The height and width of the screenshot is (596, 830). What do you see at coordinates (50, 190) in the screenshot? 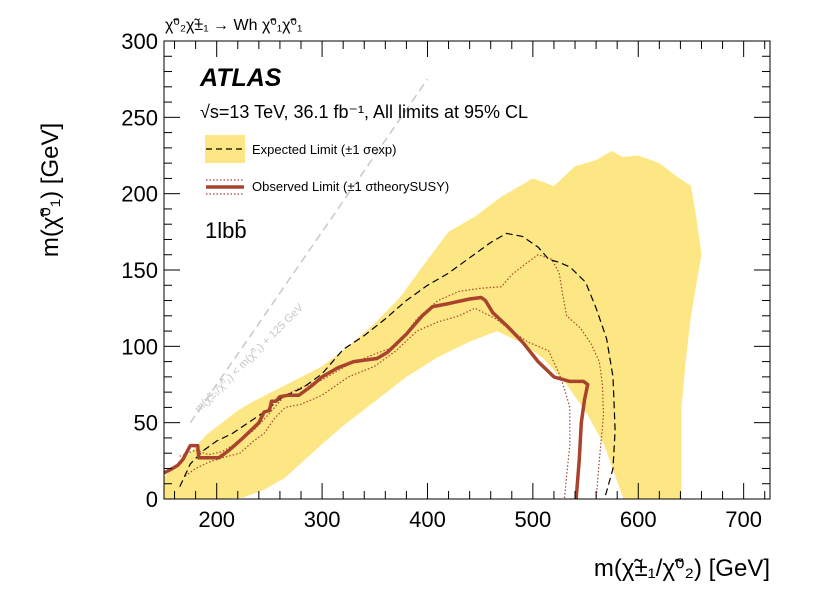
I see `y-axis-title: m(χ̃⁰₁) [GeV]` at bounding box center [50, 190].